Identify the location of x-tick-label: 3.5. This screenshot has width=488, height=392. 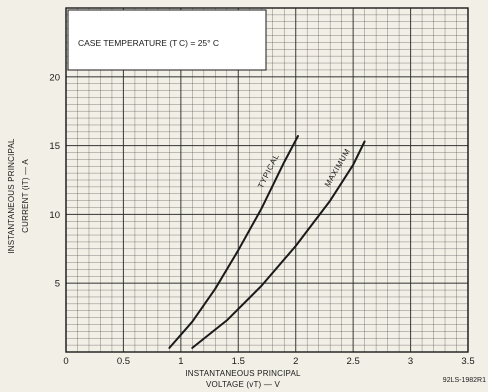
(467, 361).